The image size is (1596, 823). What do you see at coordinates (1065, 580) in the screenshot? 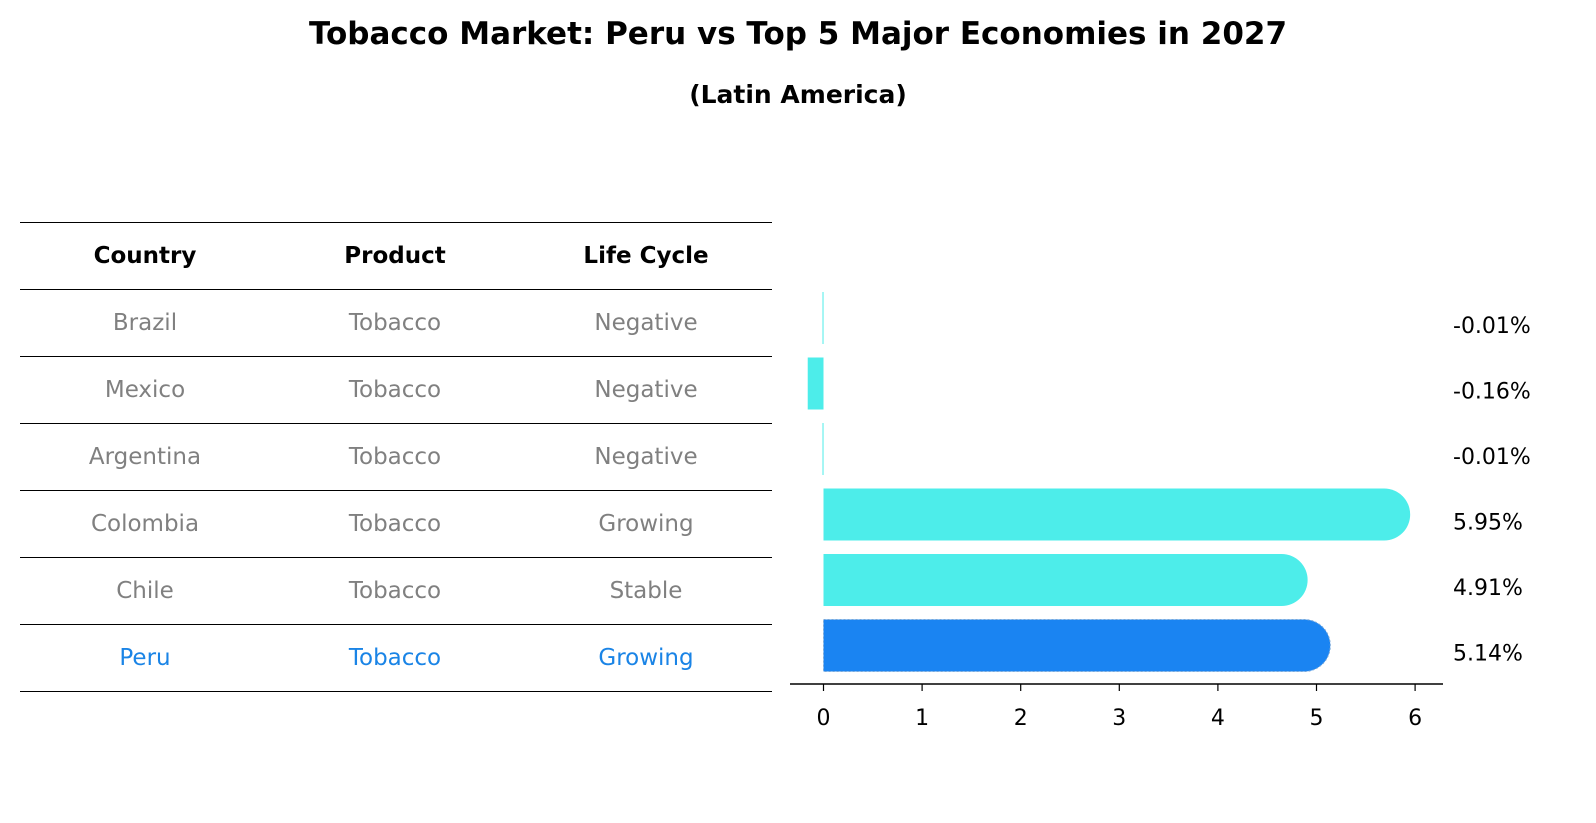
I see `bar-chile` at bounding box center [1065, 580].